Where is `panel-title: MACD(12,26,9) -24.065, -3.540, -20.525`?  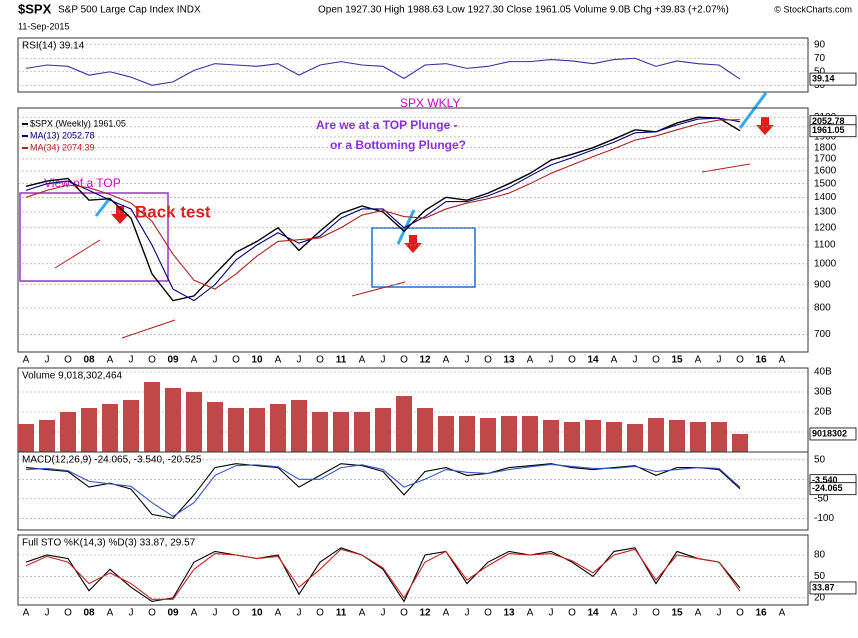
panel-title: MACD(12,26,9) -24.065, -3.540, -20.525 is located at coordinates (112, 460).